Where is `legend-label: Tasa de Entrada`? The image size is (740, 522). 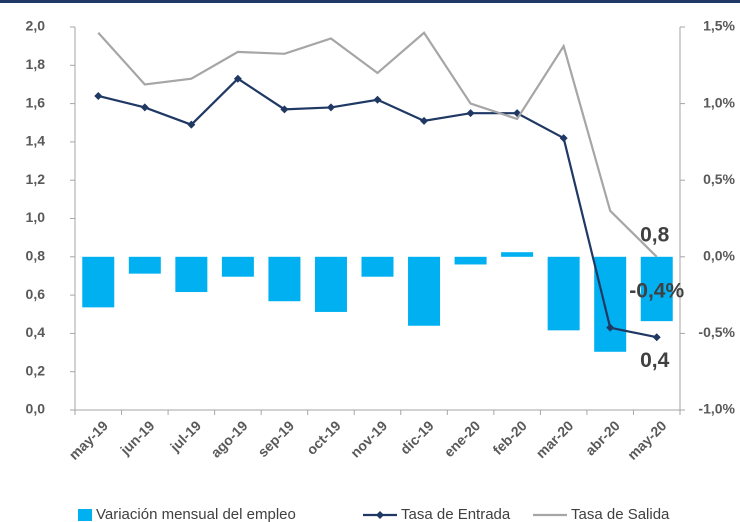 legend-label: Tasa de Entrada is located at coordinates (456, 514).